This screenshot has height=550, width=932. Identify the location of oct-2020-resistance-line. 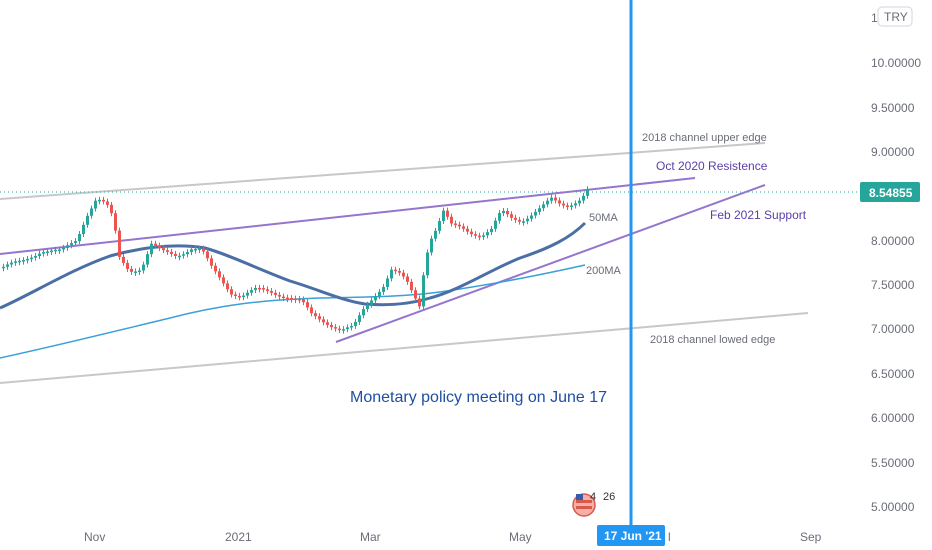
(348, 216).